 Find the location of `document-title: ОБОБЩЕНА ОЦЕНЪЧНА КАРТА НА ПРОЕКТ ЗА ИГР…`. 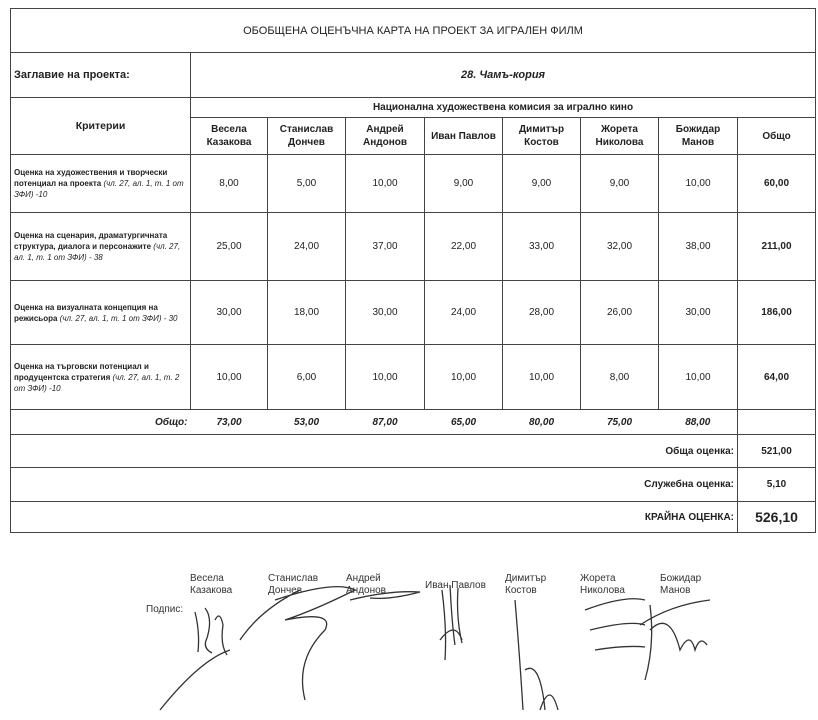

document-title: ОБОБЩЕНА ОЦЕНЪЧНА КАРТА НА ПРОЕКТ ЗА ИГР… is located at coordinates (413, 30).